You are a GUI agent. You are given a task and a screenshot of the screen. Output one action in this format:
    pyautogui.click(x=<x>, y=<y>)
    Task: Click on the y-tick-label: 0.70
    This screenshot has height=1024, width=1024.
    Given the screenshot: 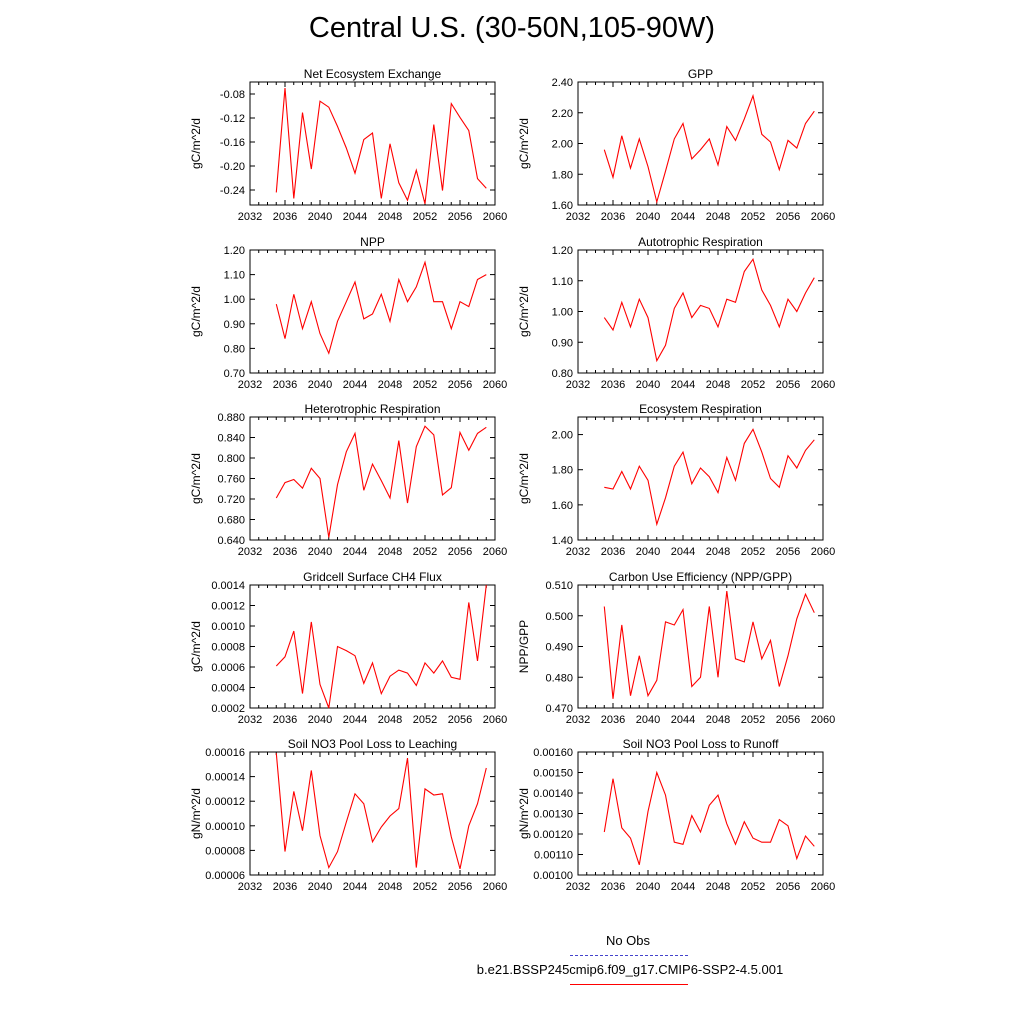 What is the action you would take?
    pyautogui.click(x=234, y=374)
    